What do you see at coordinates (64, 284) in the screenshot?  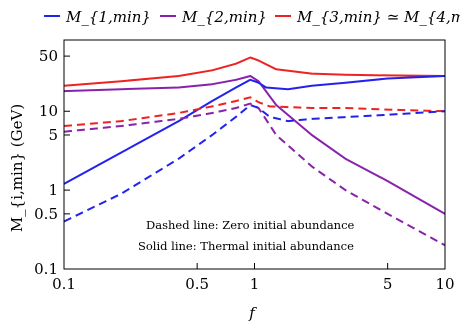 I see `x-tick-label: 0.1` at bounding box center [64, 284].